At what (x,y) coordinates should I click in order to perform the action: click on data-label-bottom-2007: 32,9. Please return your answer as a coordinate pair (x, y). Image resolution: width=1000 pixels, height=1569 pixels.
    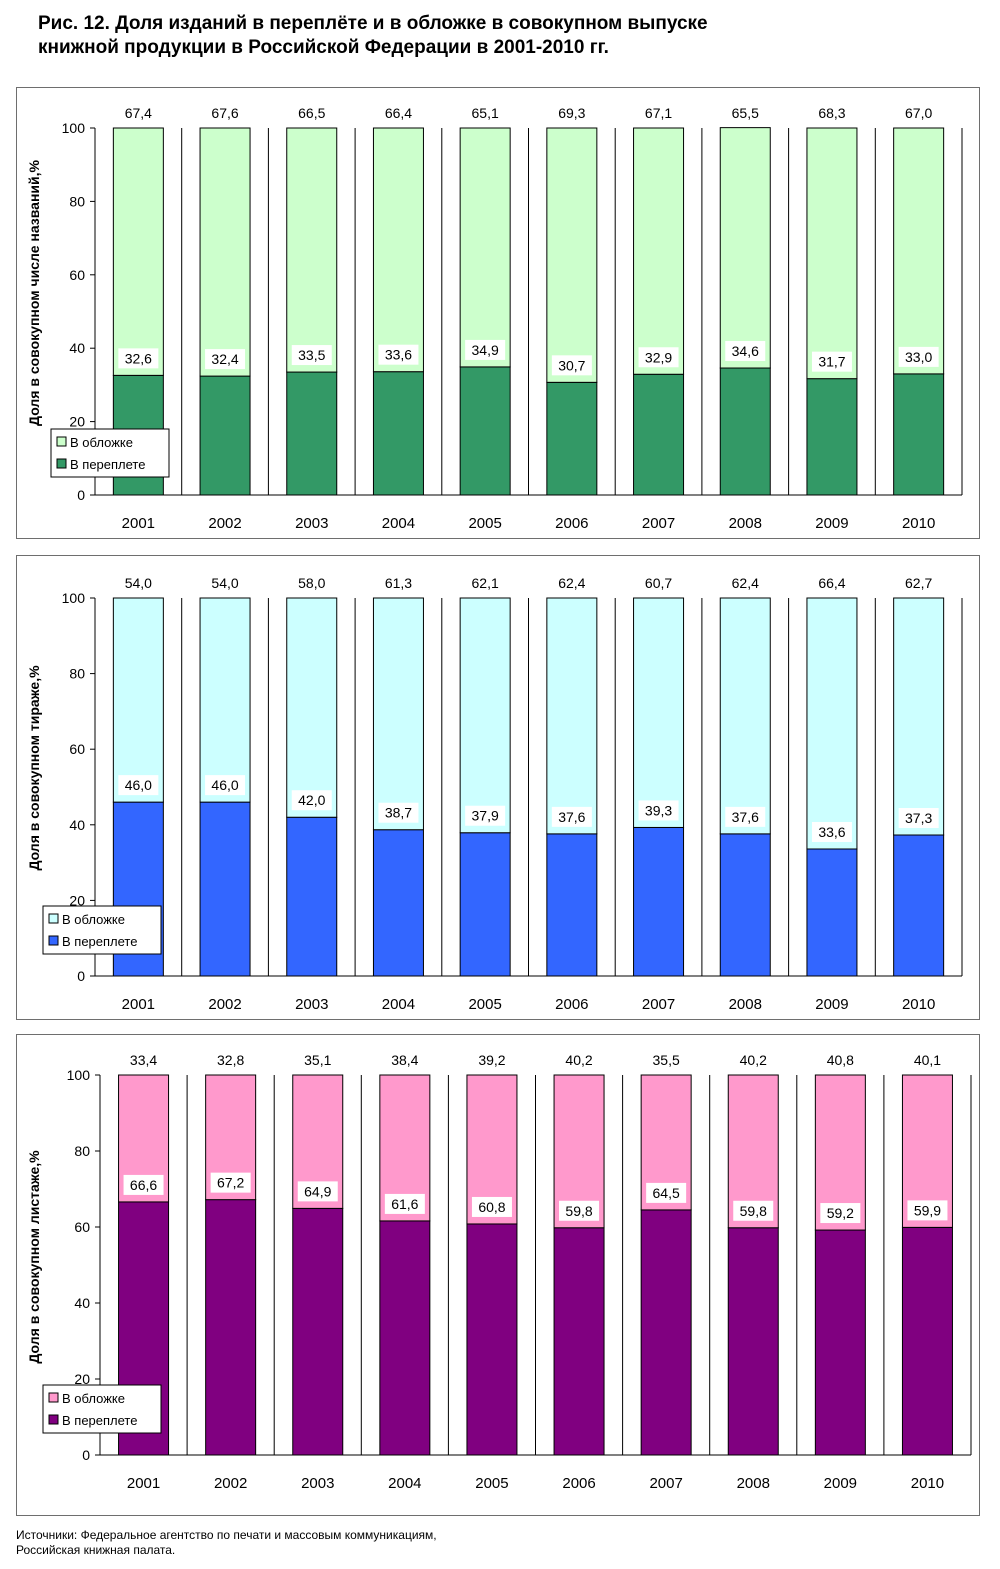
    Looking at the image, I should click on (658, 357).